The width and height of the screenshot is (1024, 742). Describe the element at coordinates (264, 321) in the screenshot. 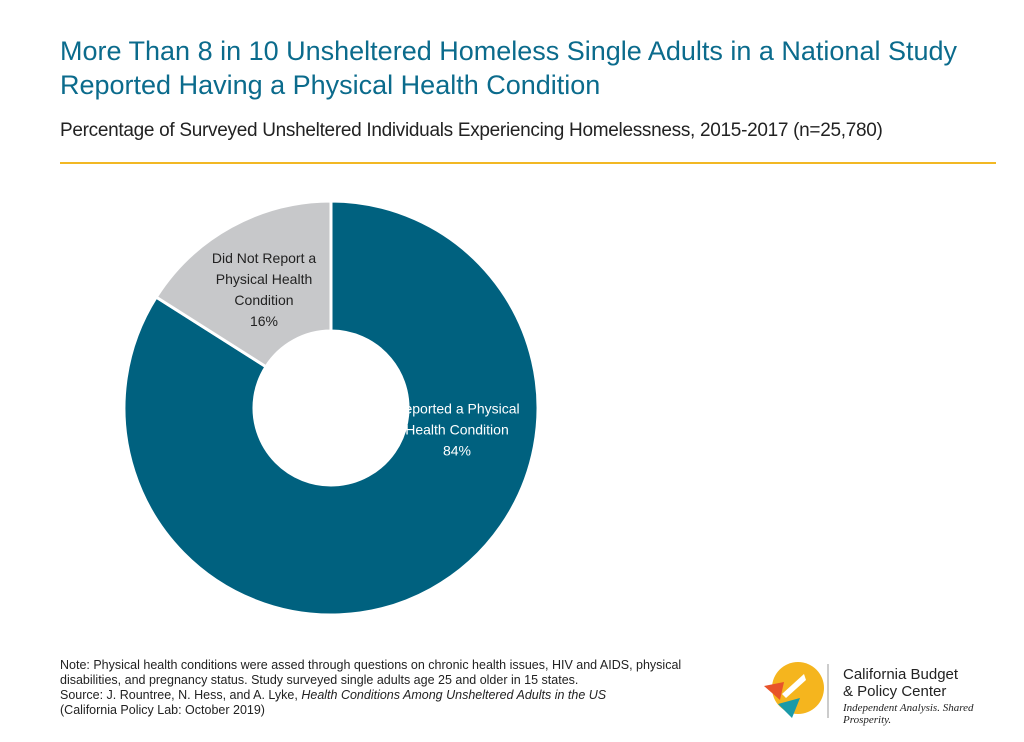

I see `data-label: 16%` at that location.